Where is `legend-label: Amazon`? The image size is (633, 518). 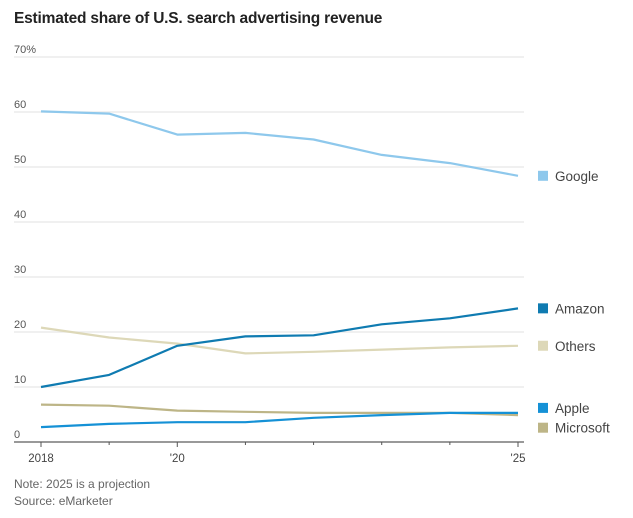
legend-label: Amazon is located at coordinates (580, 308).